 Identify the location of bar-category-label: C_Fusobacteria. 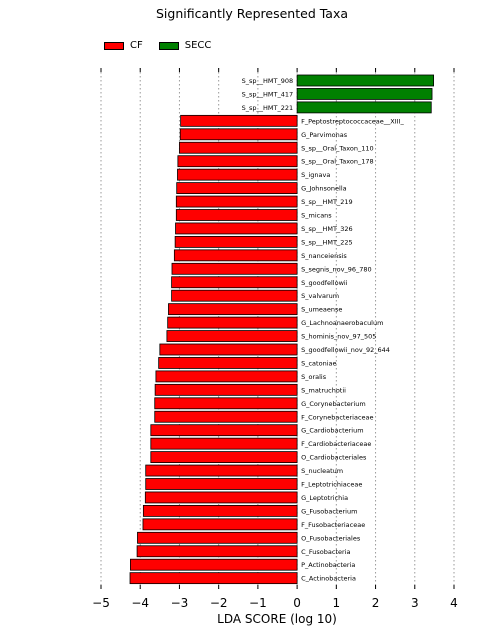
(325, 552).